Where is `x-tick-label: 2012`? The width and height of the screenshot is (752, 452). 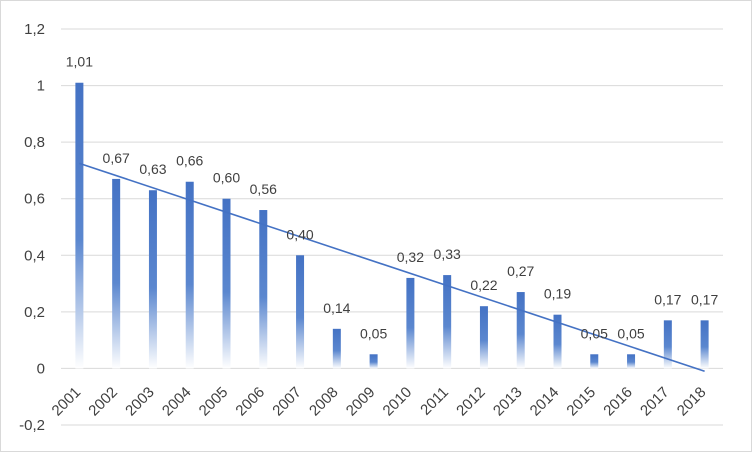 x-tick-label: 2012 is located at coordinates (471, 402).